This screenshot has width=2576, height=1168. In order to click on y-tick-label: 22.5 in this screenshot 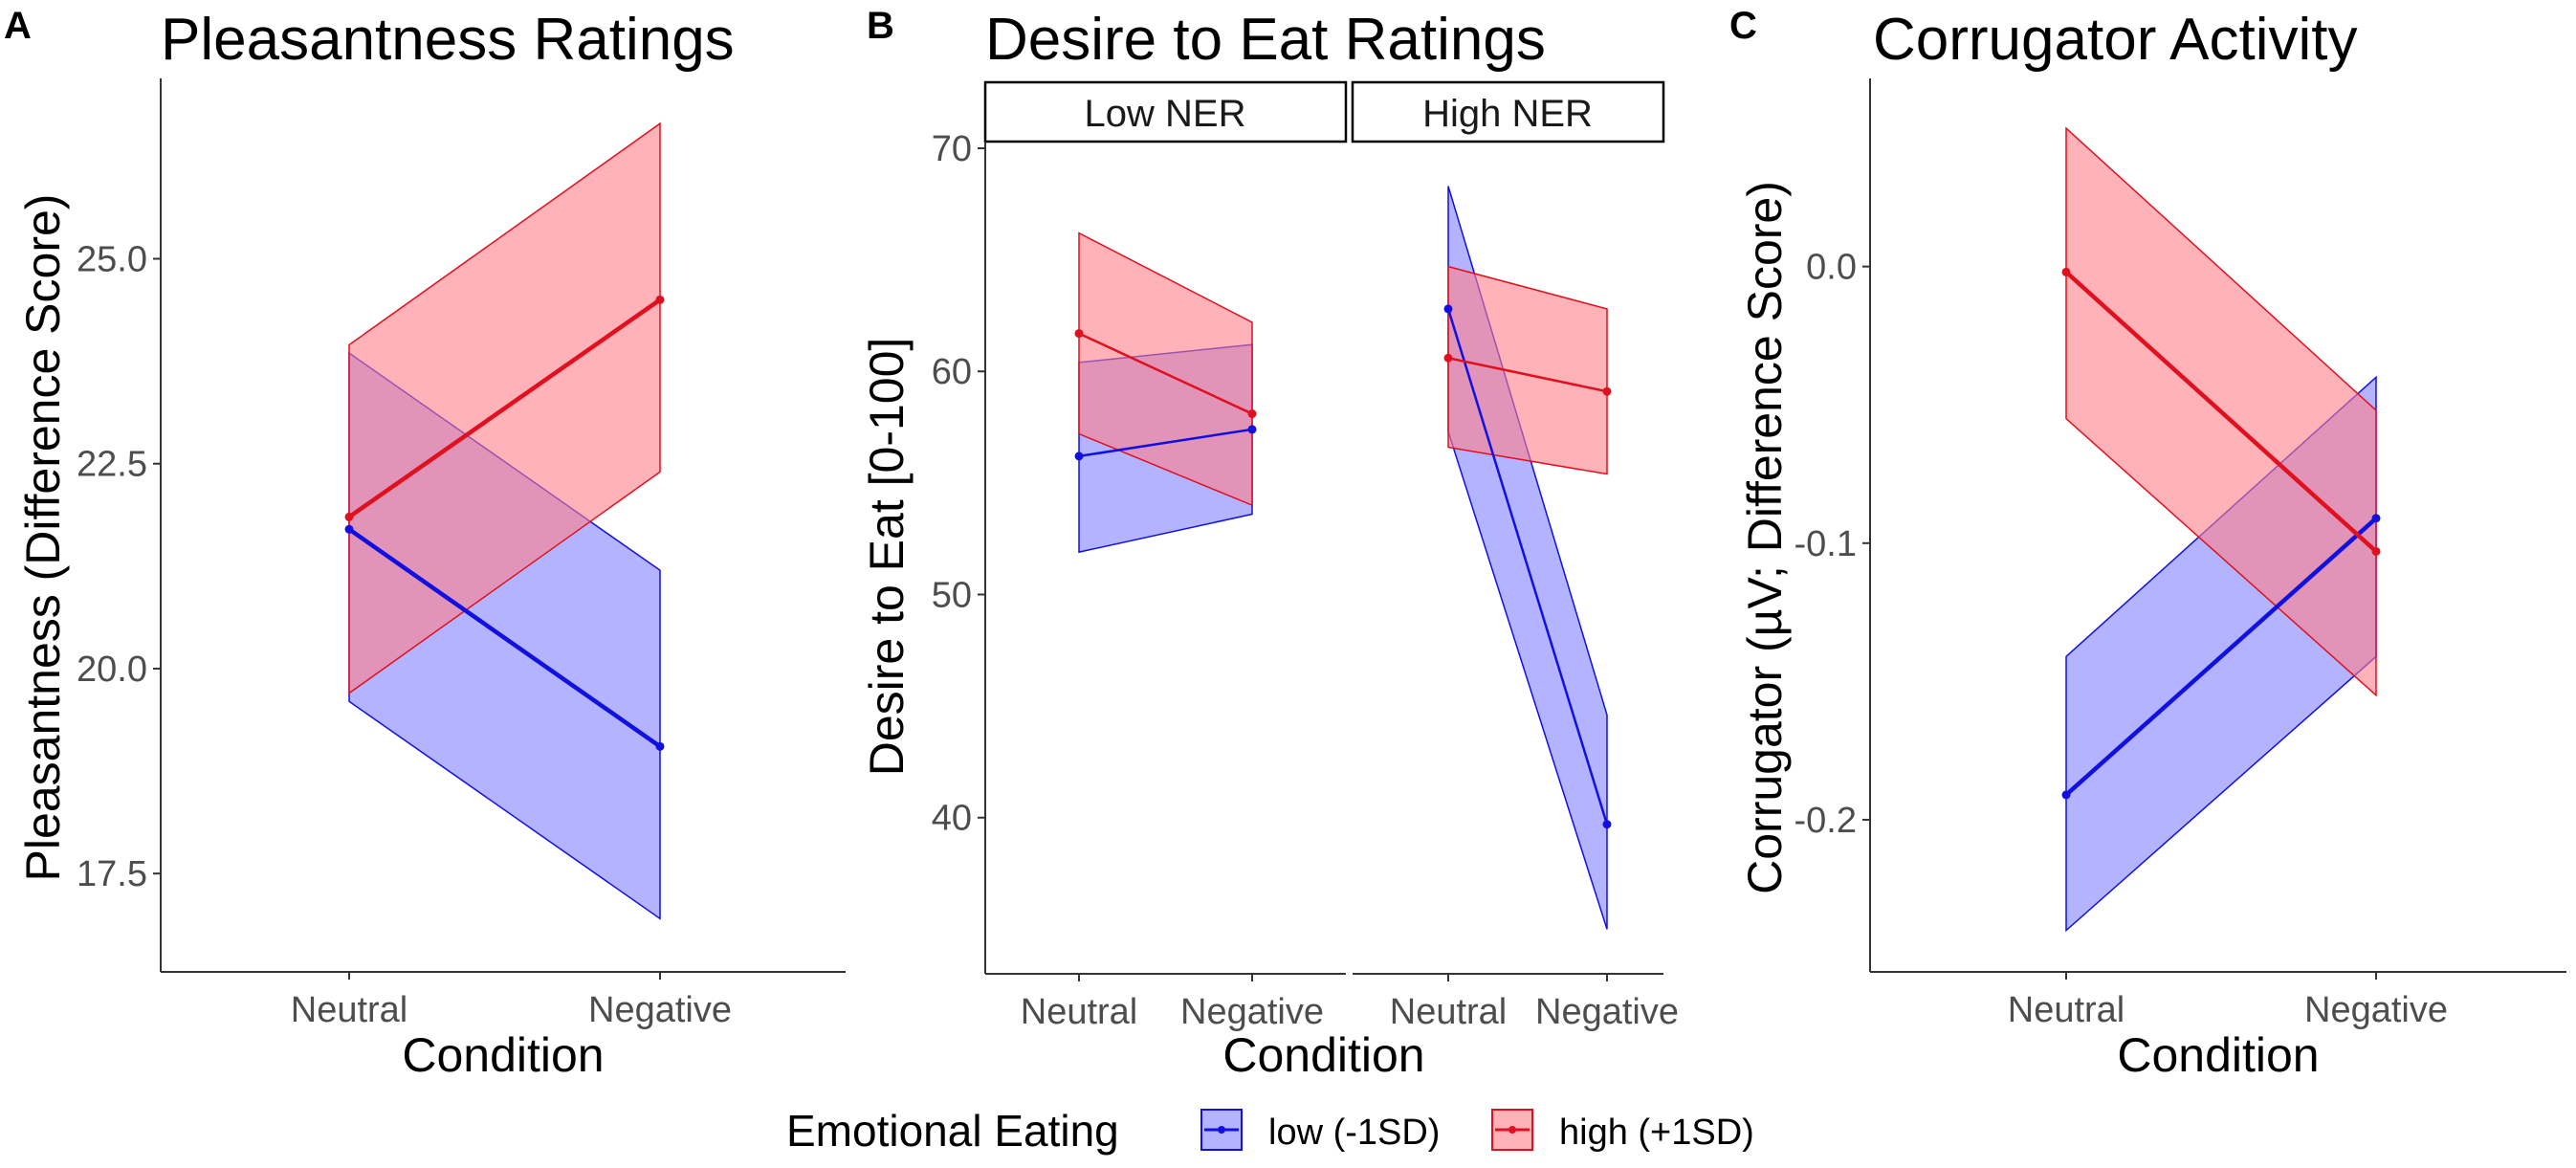, I will do `click(112, 465)`.